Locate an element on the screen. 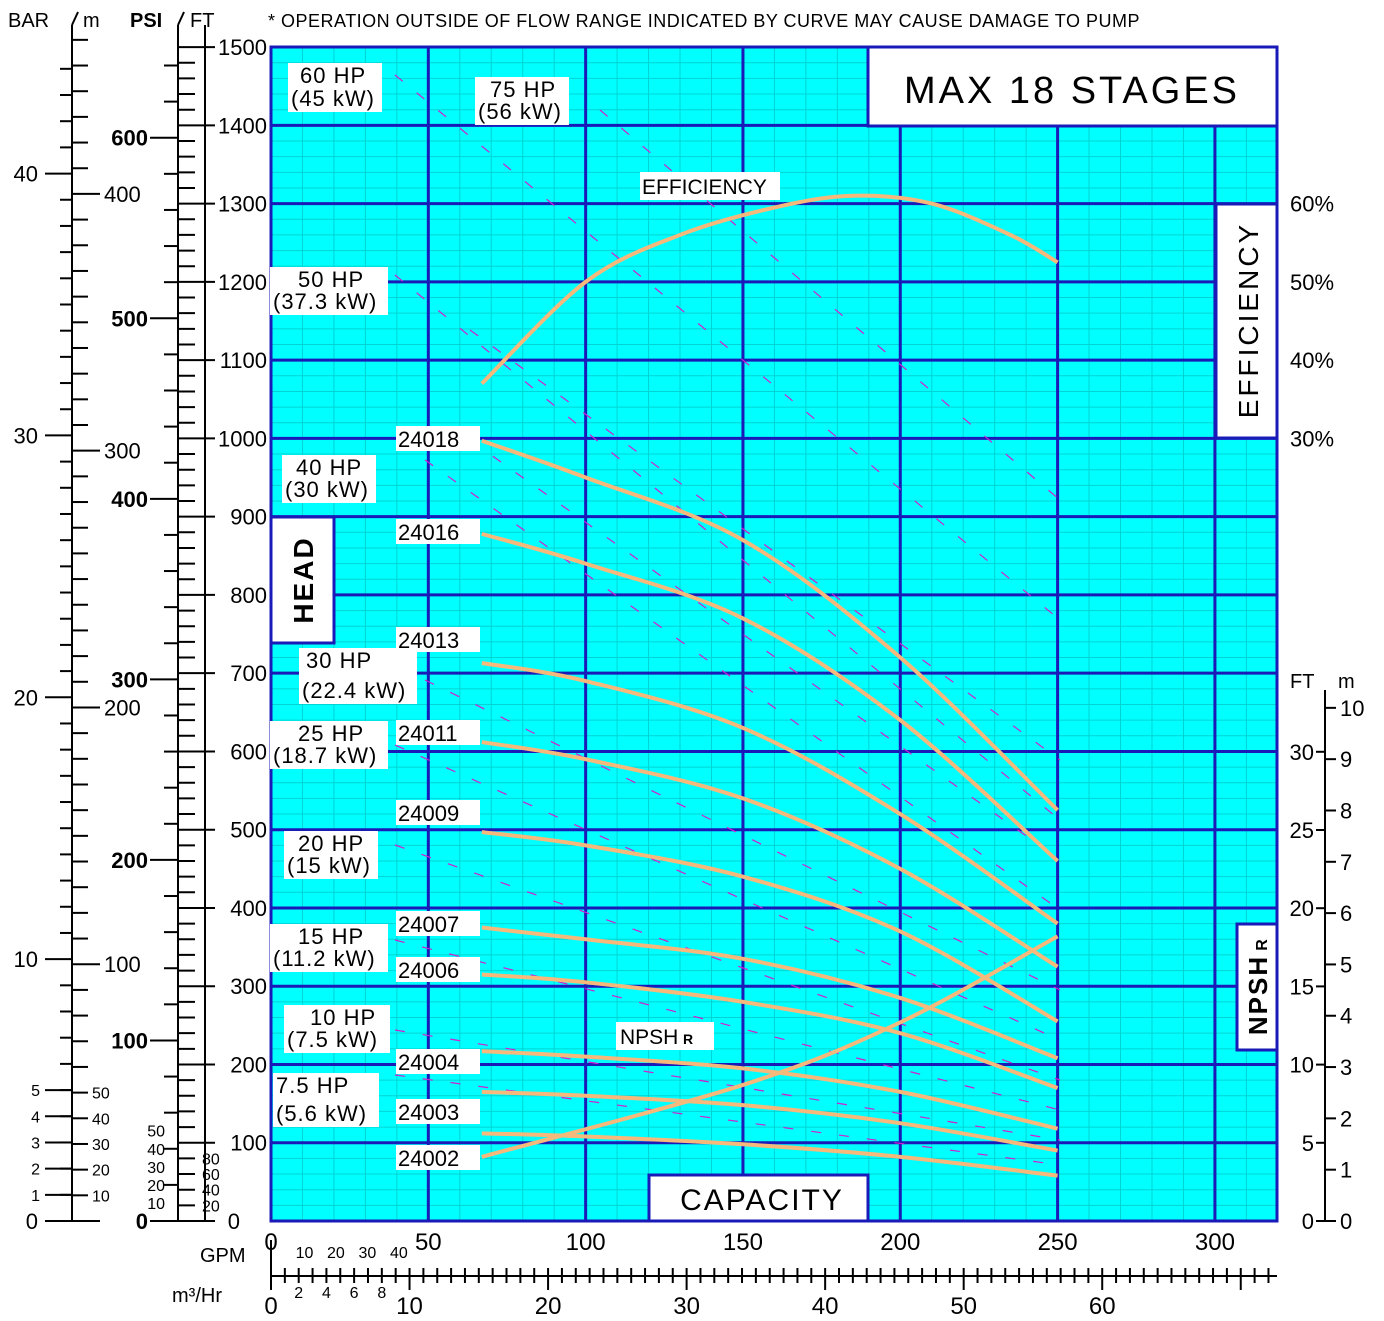 Image resolution: width=1384 pixels, height=1321 pixels. psi-tick-label: 200 is located at coordinates (129, 860).